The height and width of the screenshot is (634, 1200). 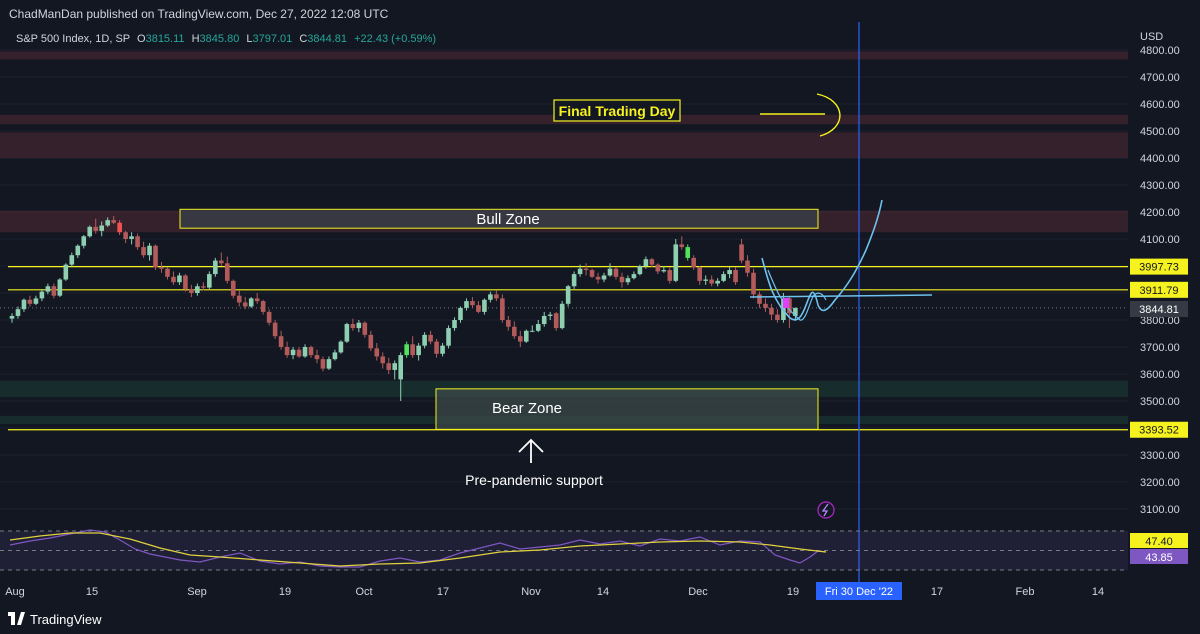 I want to click on price-tick-label: 4600.00, so click(x=1160, y=105).